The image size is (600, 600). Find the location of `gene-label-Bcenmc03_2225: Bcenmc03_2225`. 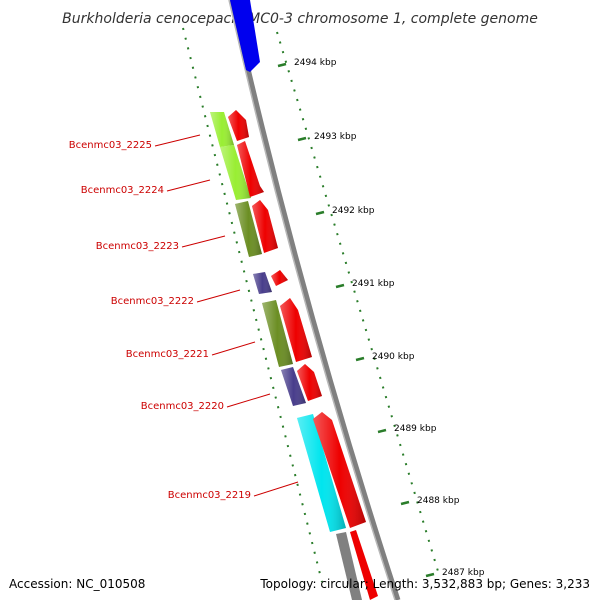

gene-label-Bcenmc03_2225: Bcenmc03_2225 is located at coordinates (110, 145).